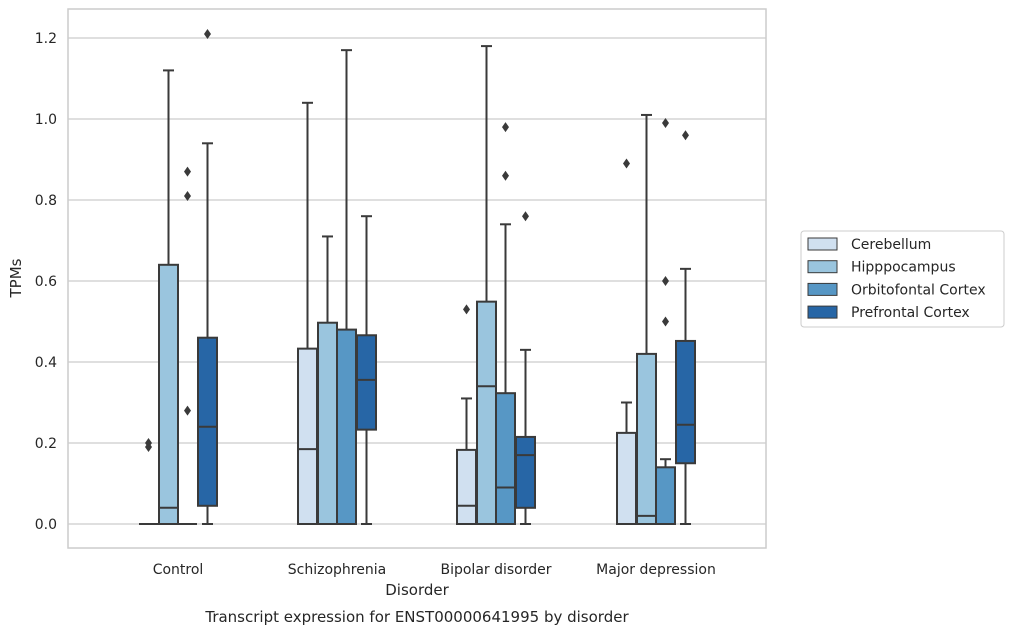 The height and width of the screenshot is (634, 1014). Describe the element at coordinates (46, 444) in the screenshot. I see `y-tick-label: 0.2` at that location.